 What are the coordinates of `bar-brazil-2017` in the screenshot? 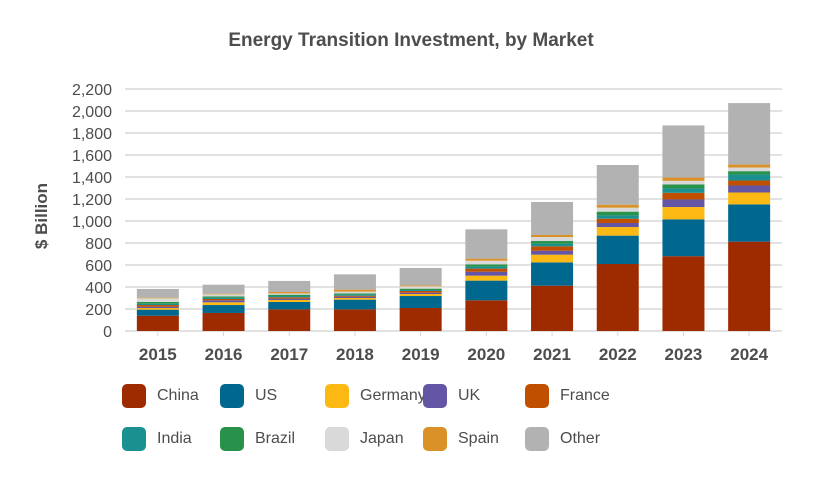 It's located at (289, 295).